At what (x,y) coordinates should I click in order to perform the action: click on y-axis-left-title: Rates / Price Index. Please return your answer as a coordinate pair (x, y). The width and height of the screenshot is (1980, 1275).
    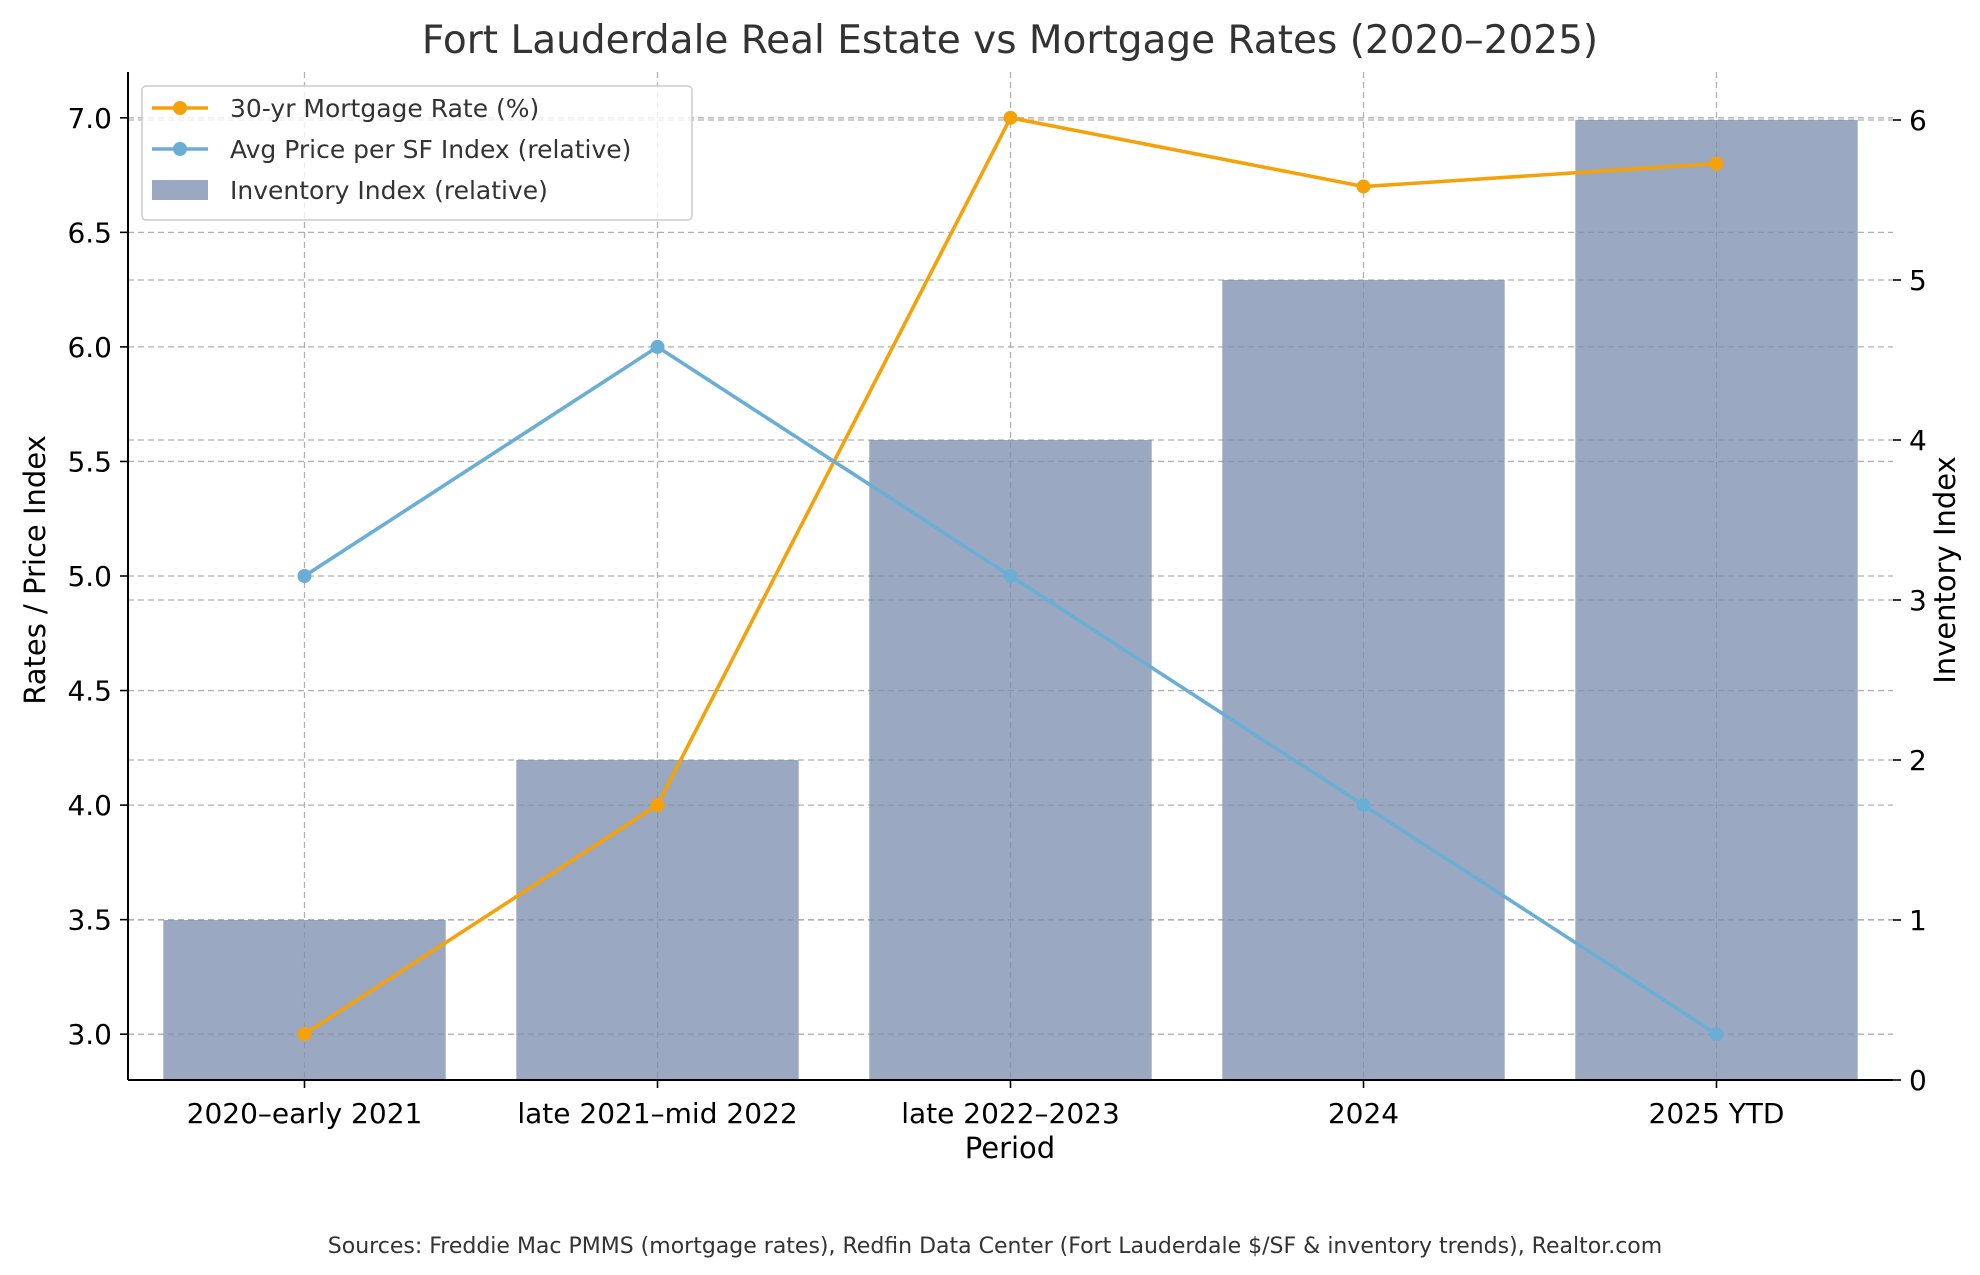
    Looking at the image, I should click on (35, 570).